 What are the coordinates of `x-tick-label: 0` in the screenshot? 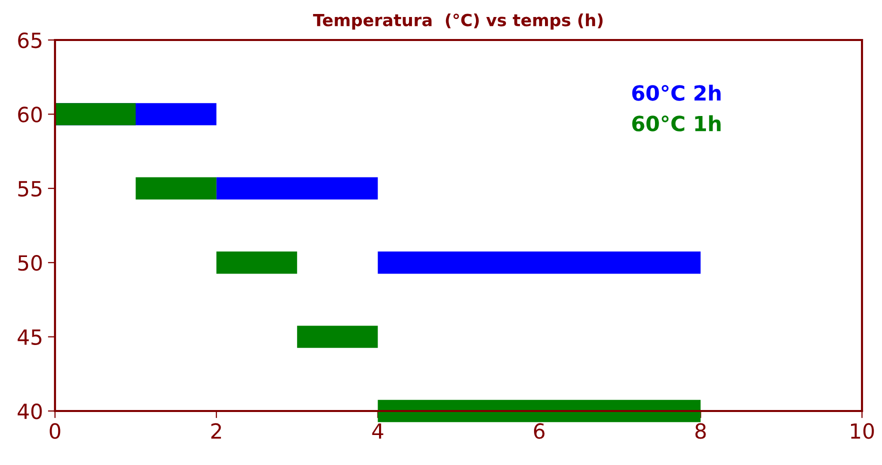 It's located at (55, 431).